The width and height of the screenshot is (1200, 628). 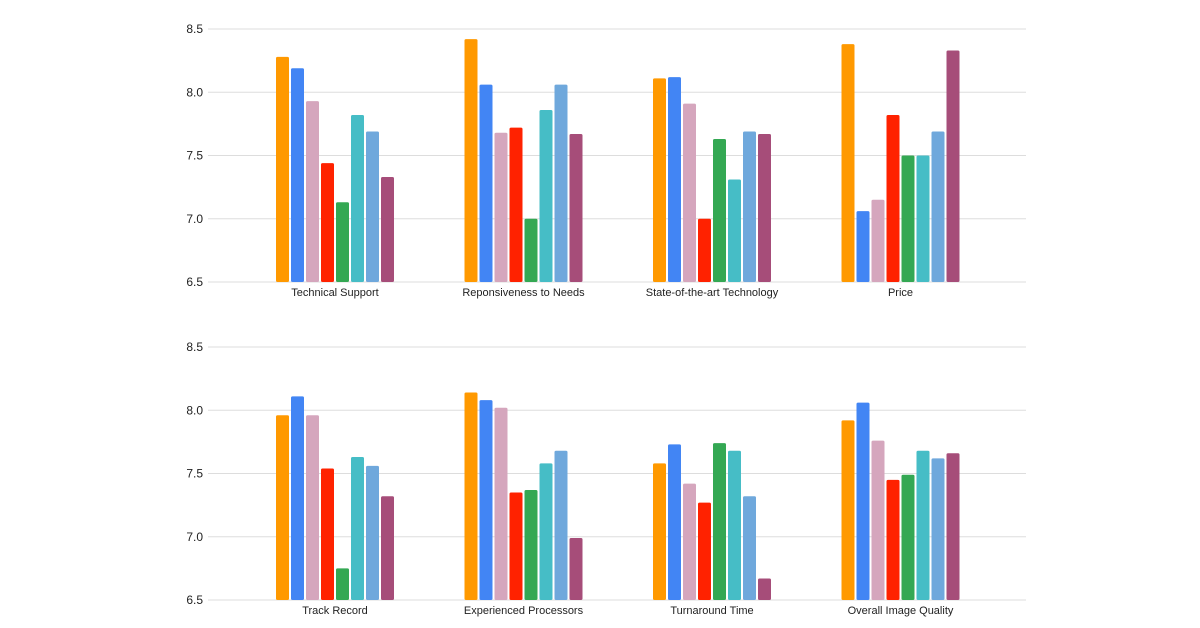 What do you see at coordinates (523, 293) in the screenshot?
I see `x-category-label: Reponsiveness to Needs` at bounding box center [523, 293].